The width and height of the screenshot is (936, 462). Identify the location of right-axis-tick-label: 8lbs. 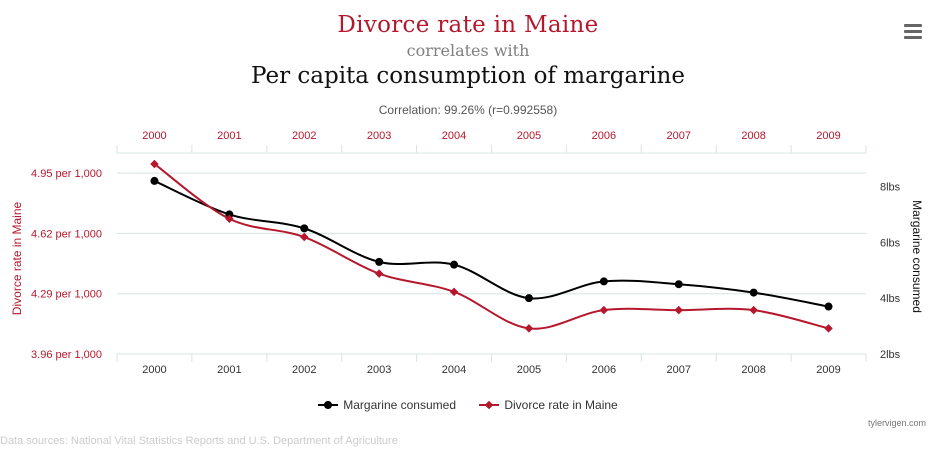
(890, 188).